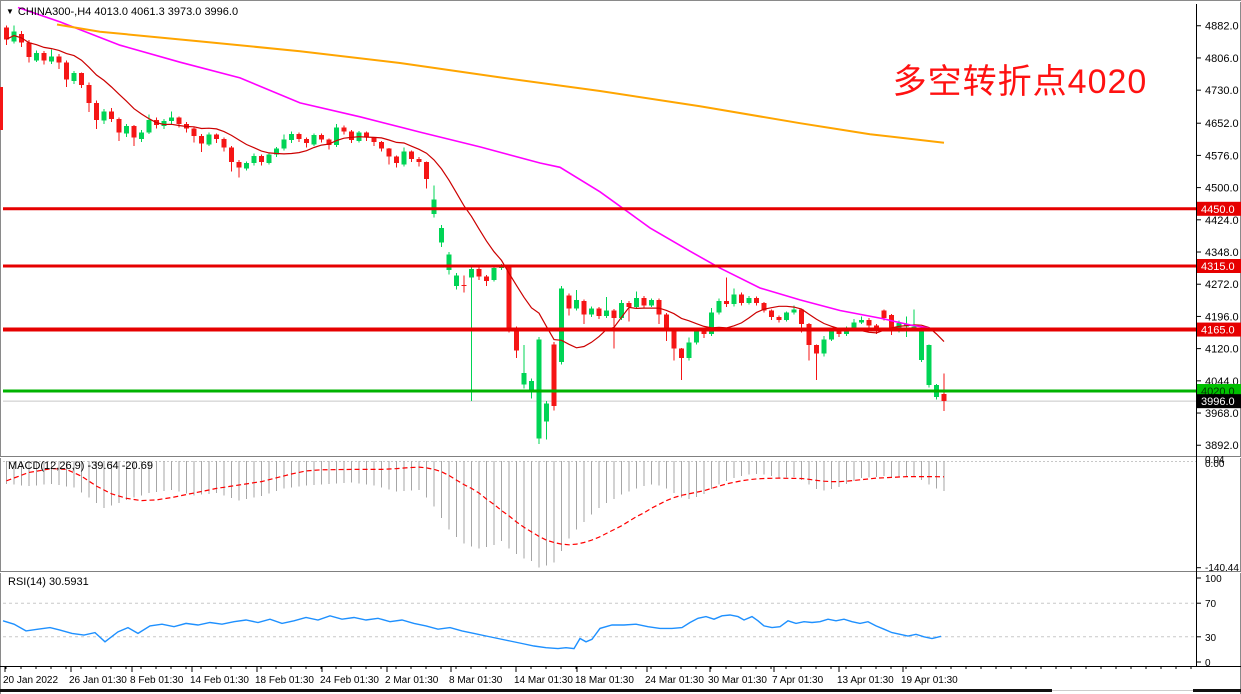  I want to click on price-axis-label: 4730.0, so click(1222, 91).